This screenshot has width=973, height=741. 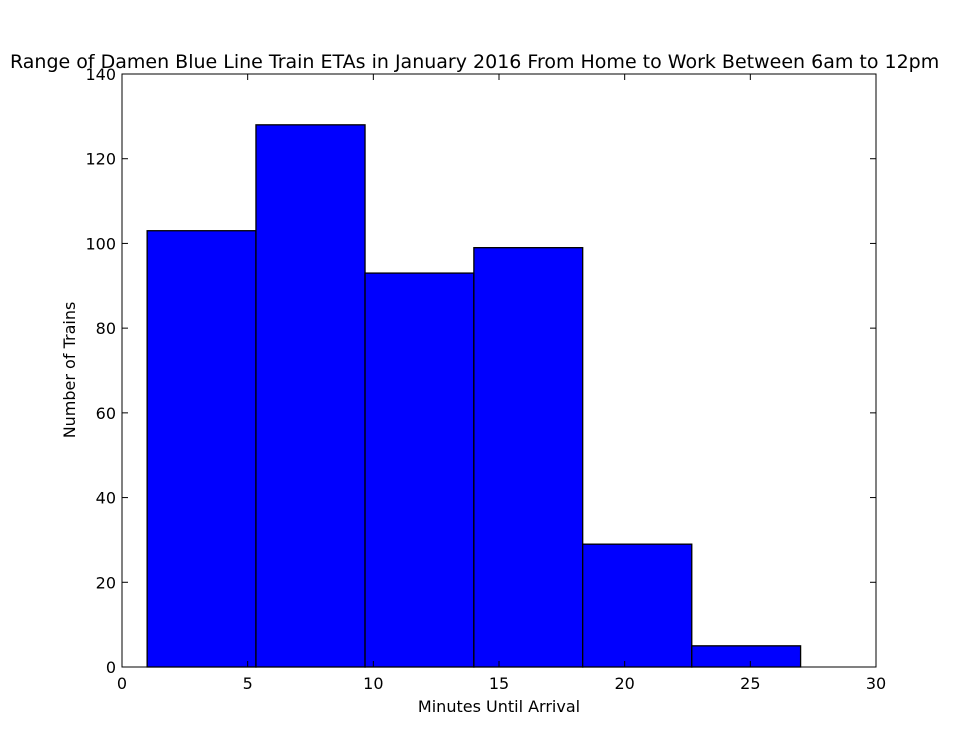 I want to click on y-axis-label: Number of Trains, so click(x=69, y=370).